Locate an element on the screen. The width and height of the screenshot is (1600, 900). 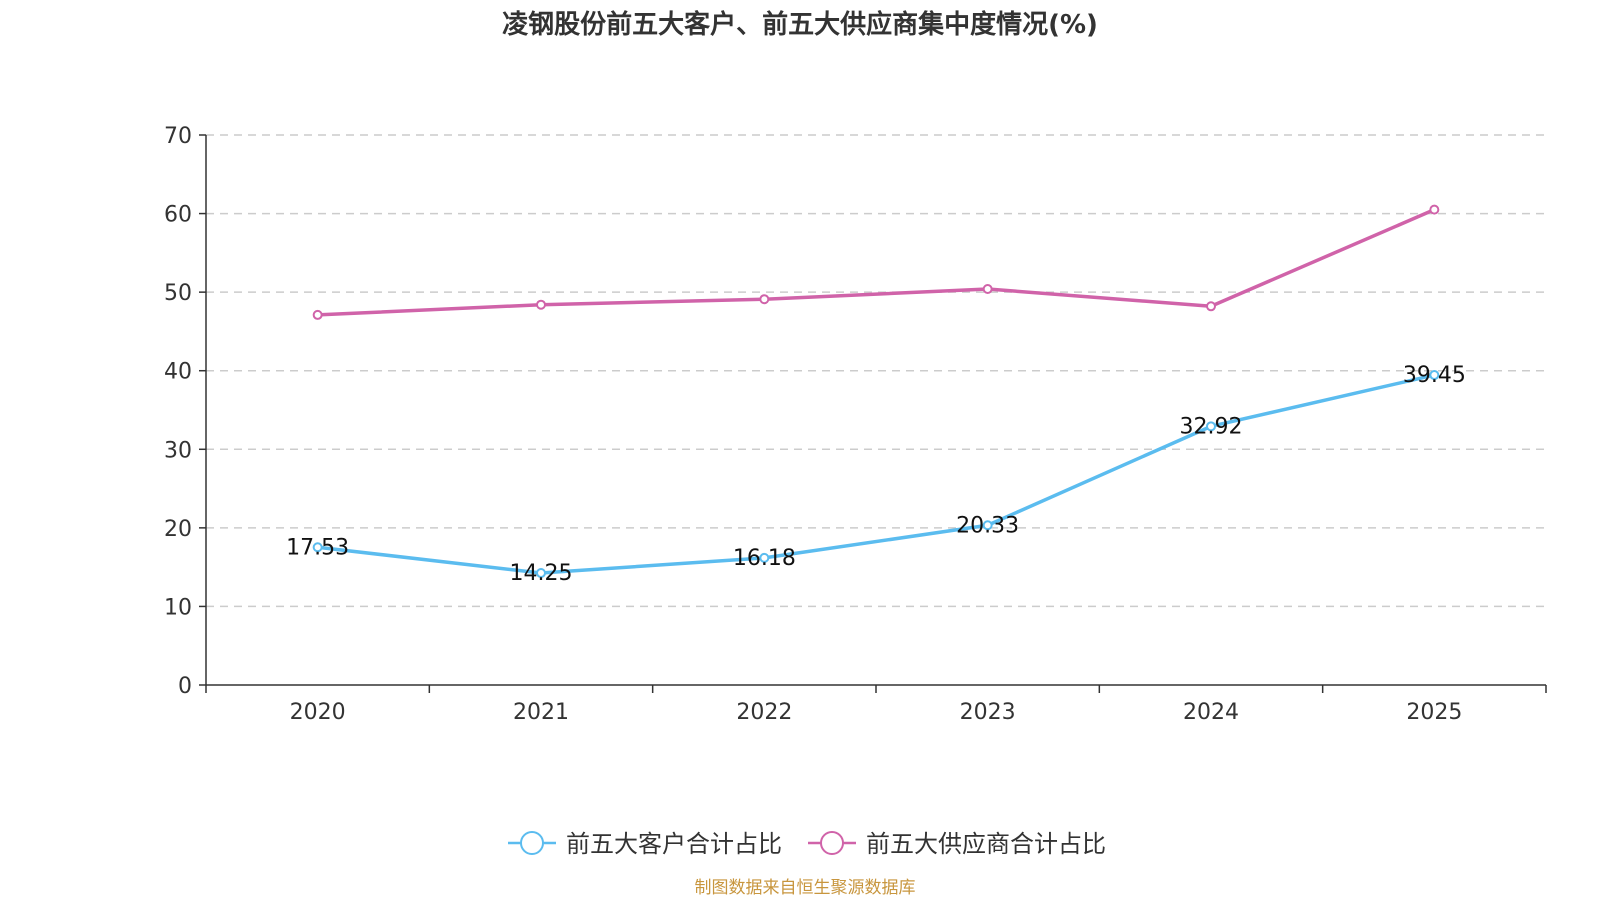
x-tick-label: 2023 is located at coordinates (988, 712).